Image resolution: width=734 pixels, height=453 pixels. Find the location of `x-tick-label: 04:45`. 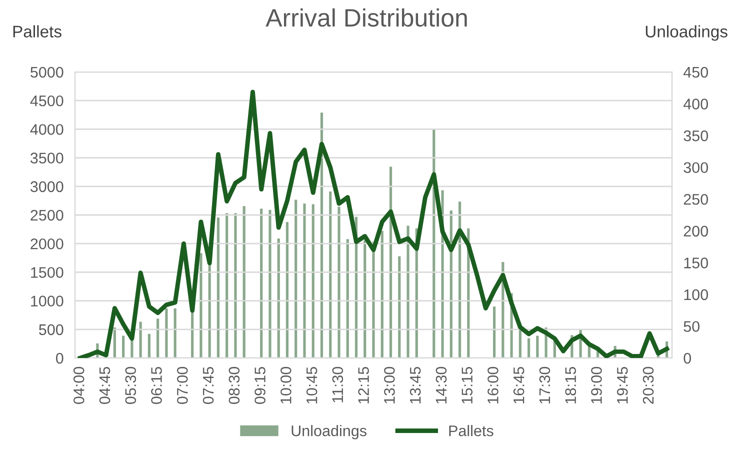

x-tick-label: 04:45 is located at coordinates (104, 385).